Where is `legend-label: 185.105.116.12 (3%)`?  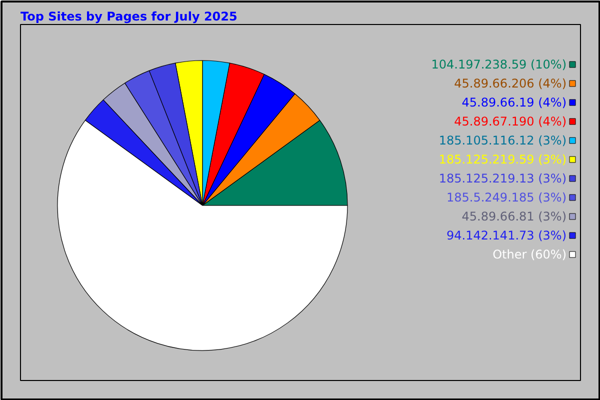 legend-label: 185.105.116.12 (3%) is located at coordinates (502, 141).